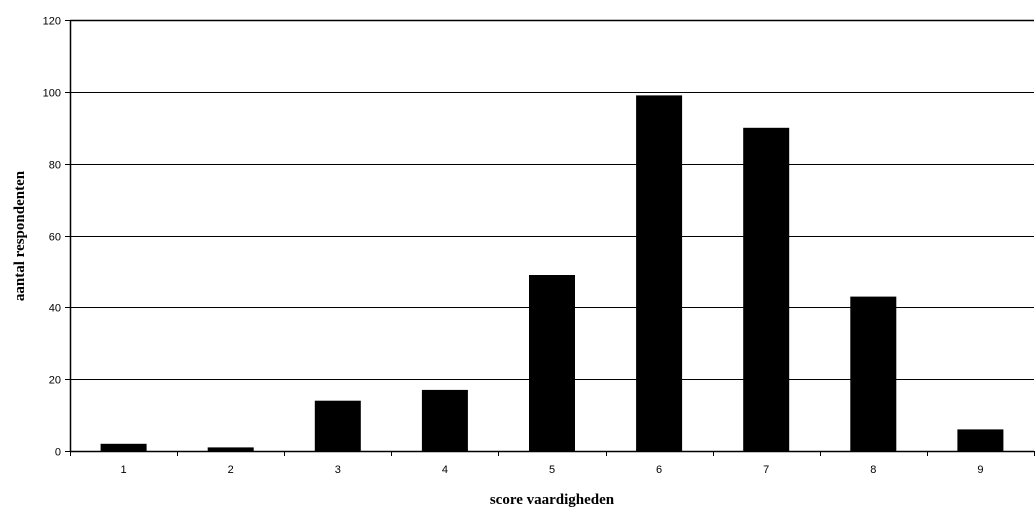 The width and height of the screenshot is (1036, 509). Describe the element at coordinates (873, 470) in the screenshot. I see `x-tick-label: 8` at that location.